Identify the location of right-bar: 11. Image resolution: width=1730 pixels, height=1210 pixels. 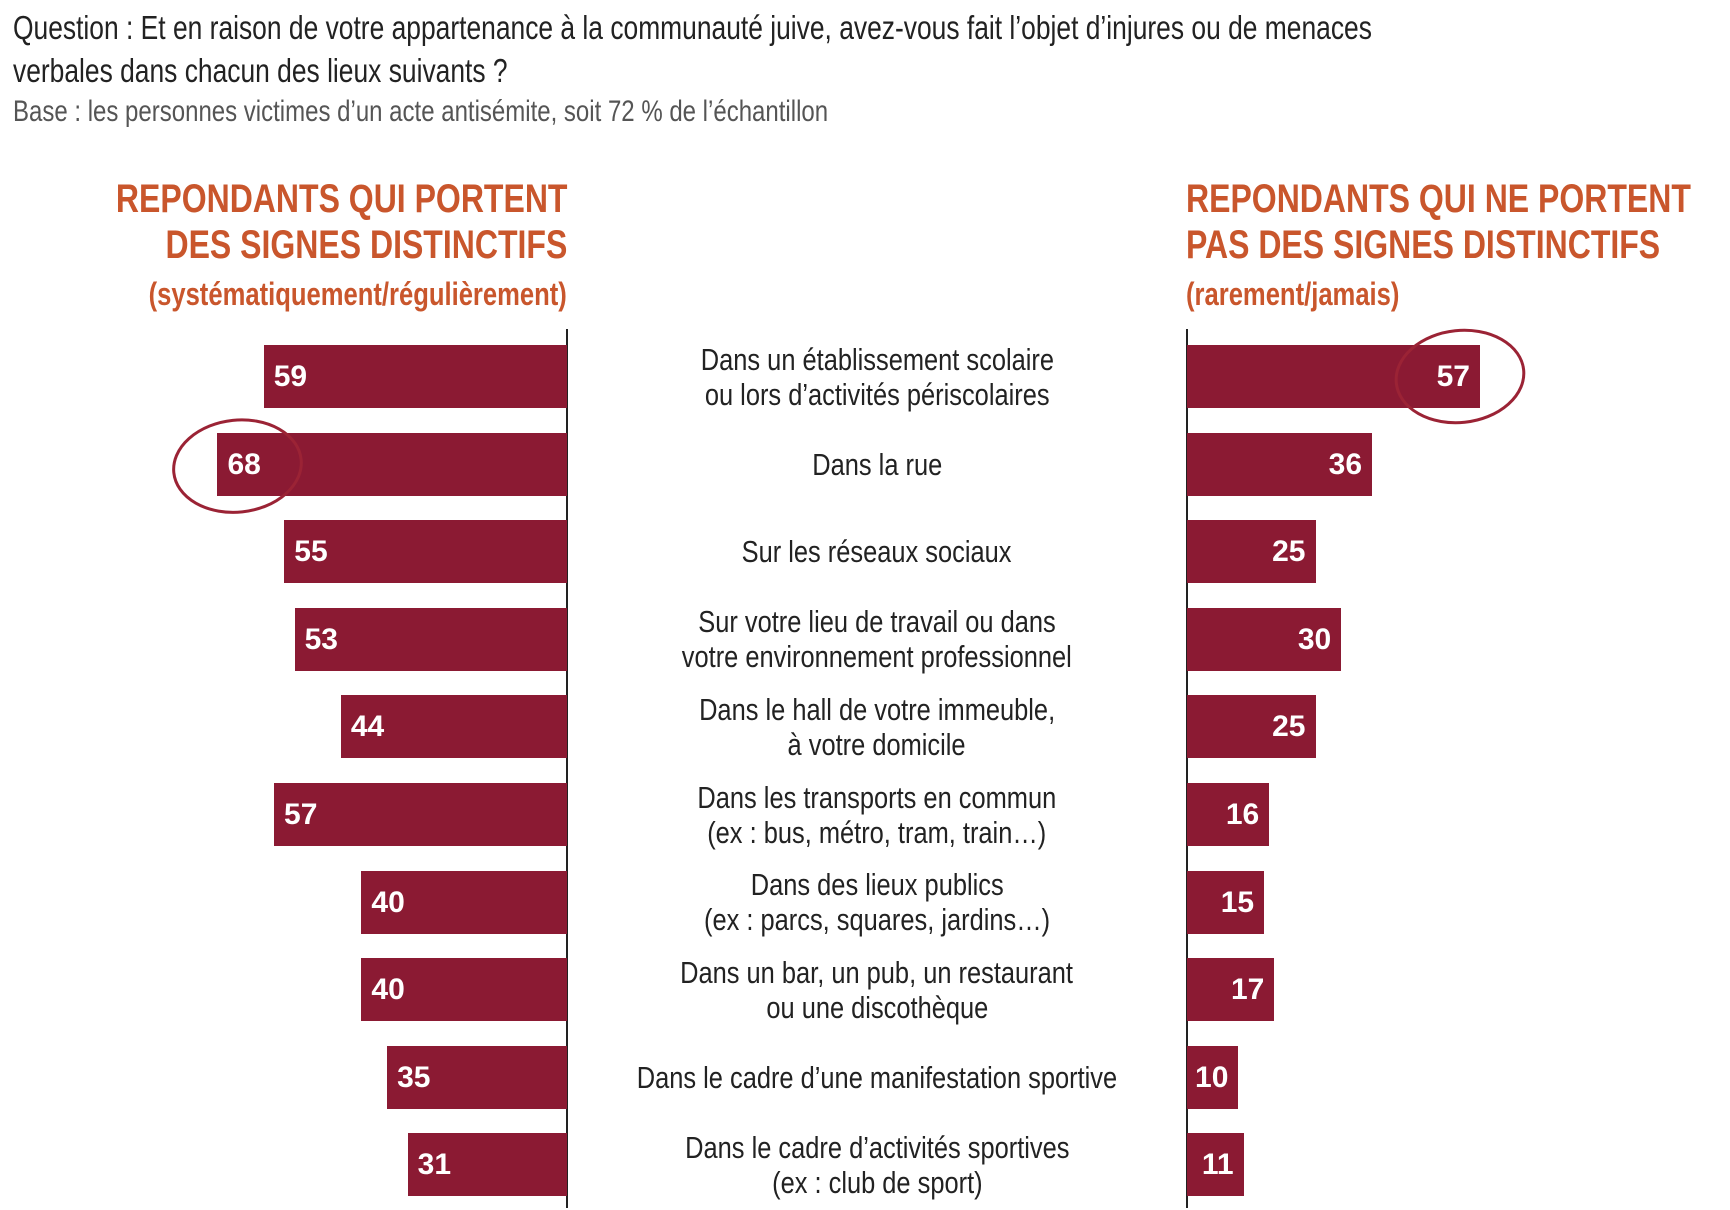
(1215, 1165).